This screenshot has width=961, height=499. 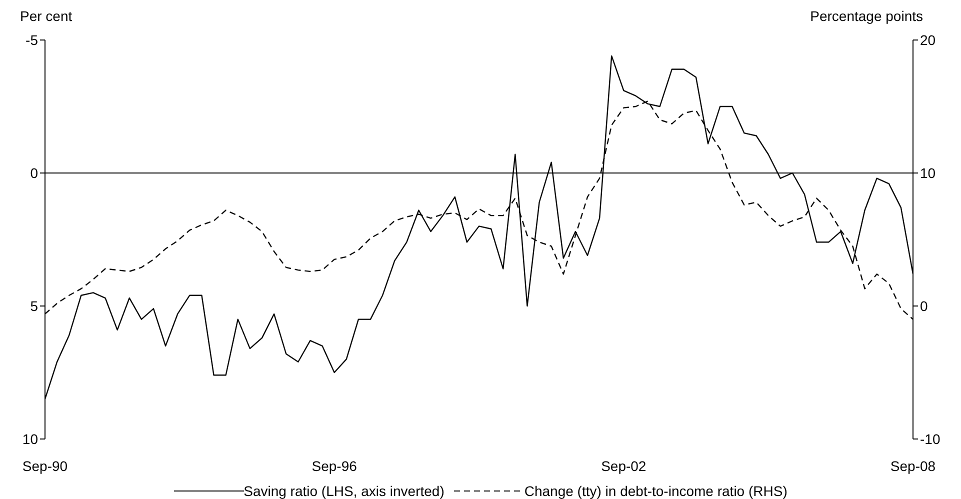 What do you see at coordinates (924, 306) in the screenshot?
I see `y2-tick-label: 0` at bounding box center [924, 306].